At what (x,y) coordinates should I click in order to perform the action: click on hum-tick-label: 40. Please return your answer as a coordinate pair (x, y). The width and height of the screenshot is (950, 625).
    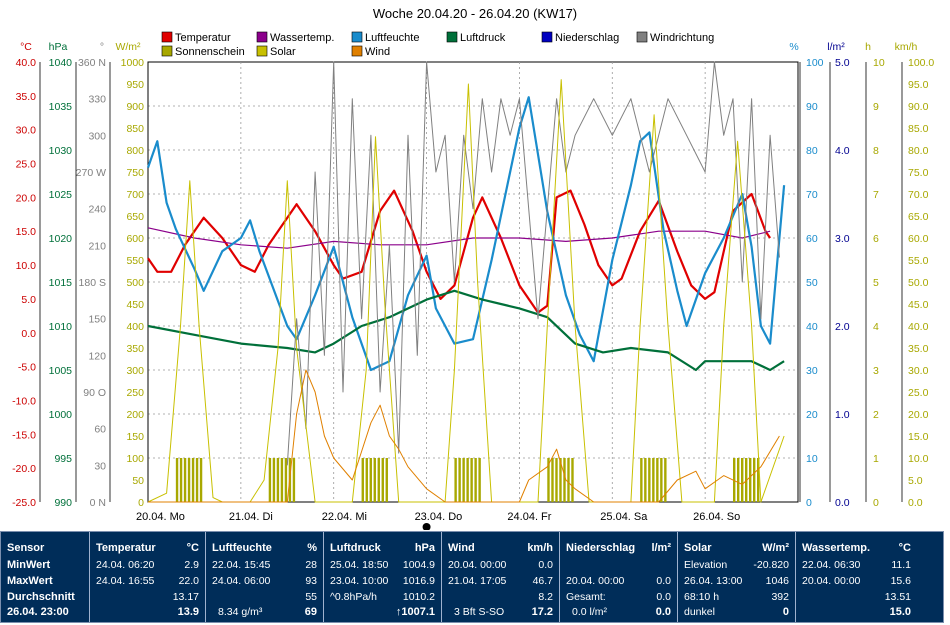
    Looking at the image, I should click on (812, 327).